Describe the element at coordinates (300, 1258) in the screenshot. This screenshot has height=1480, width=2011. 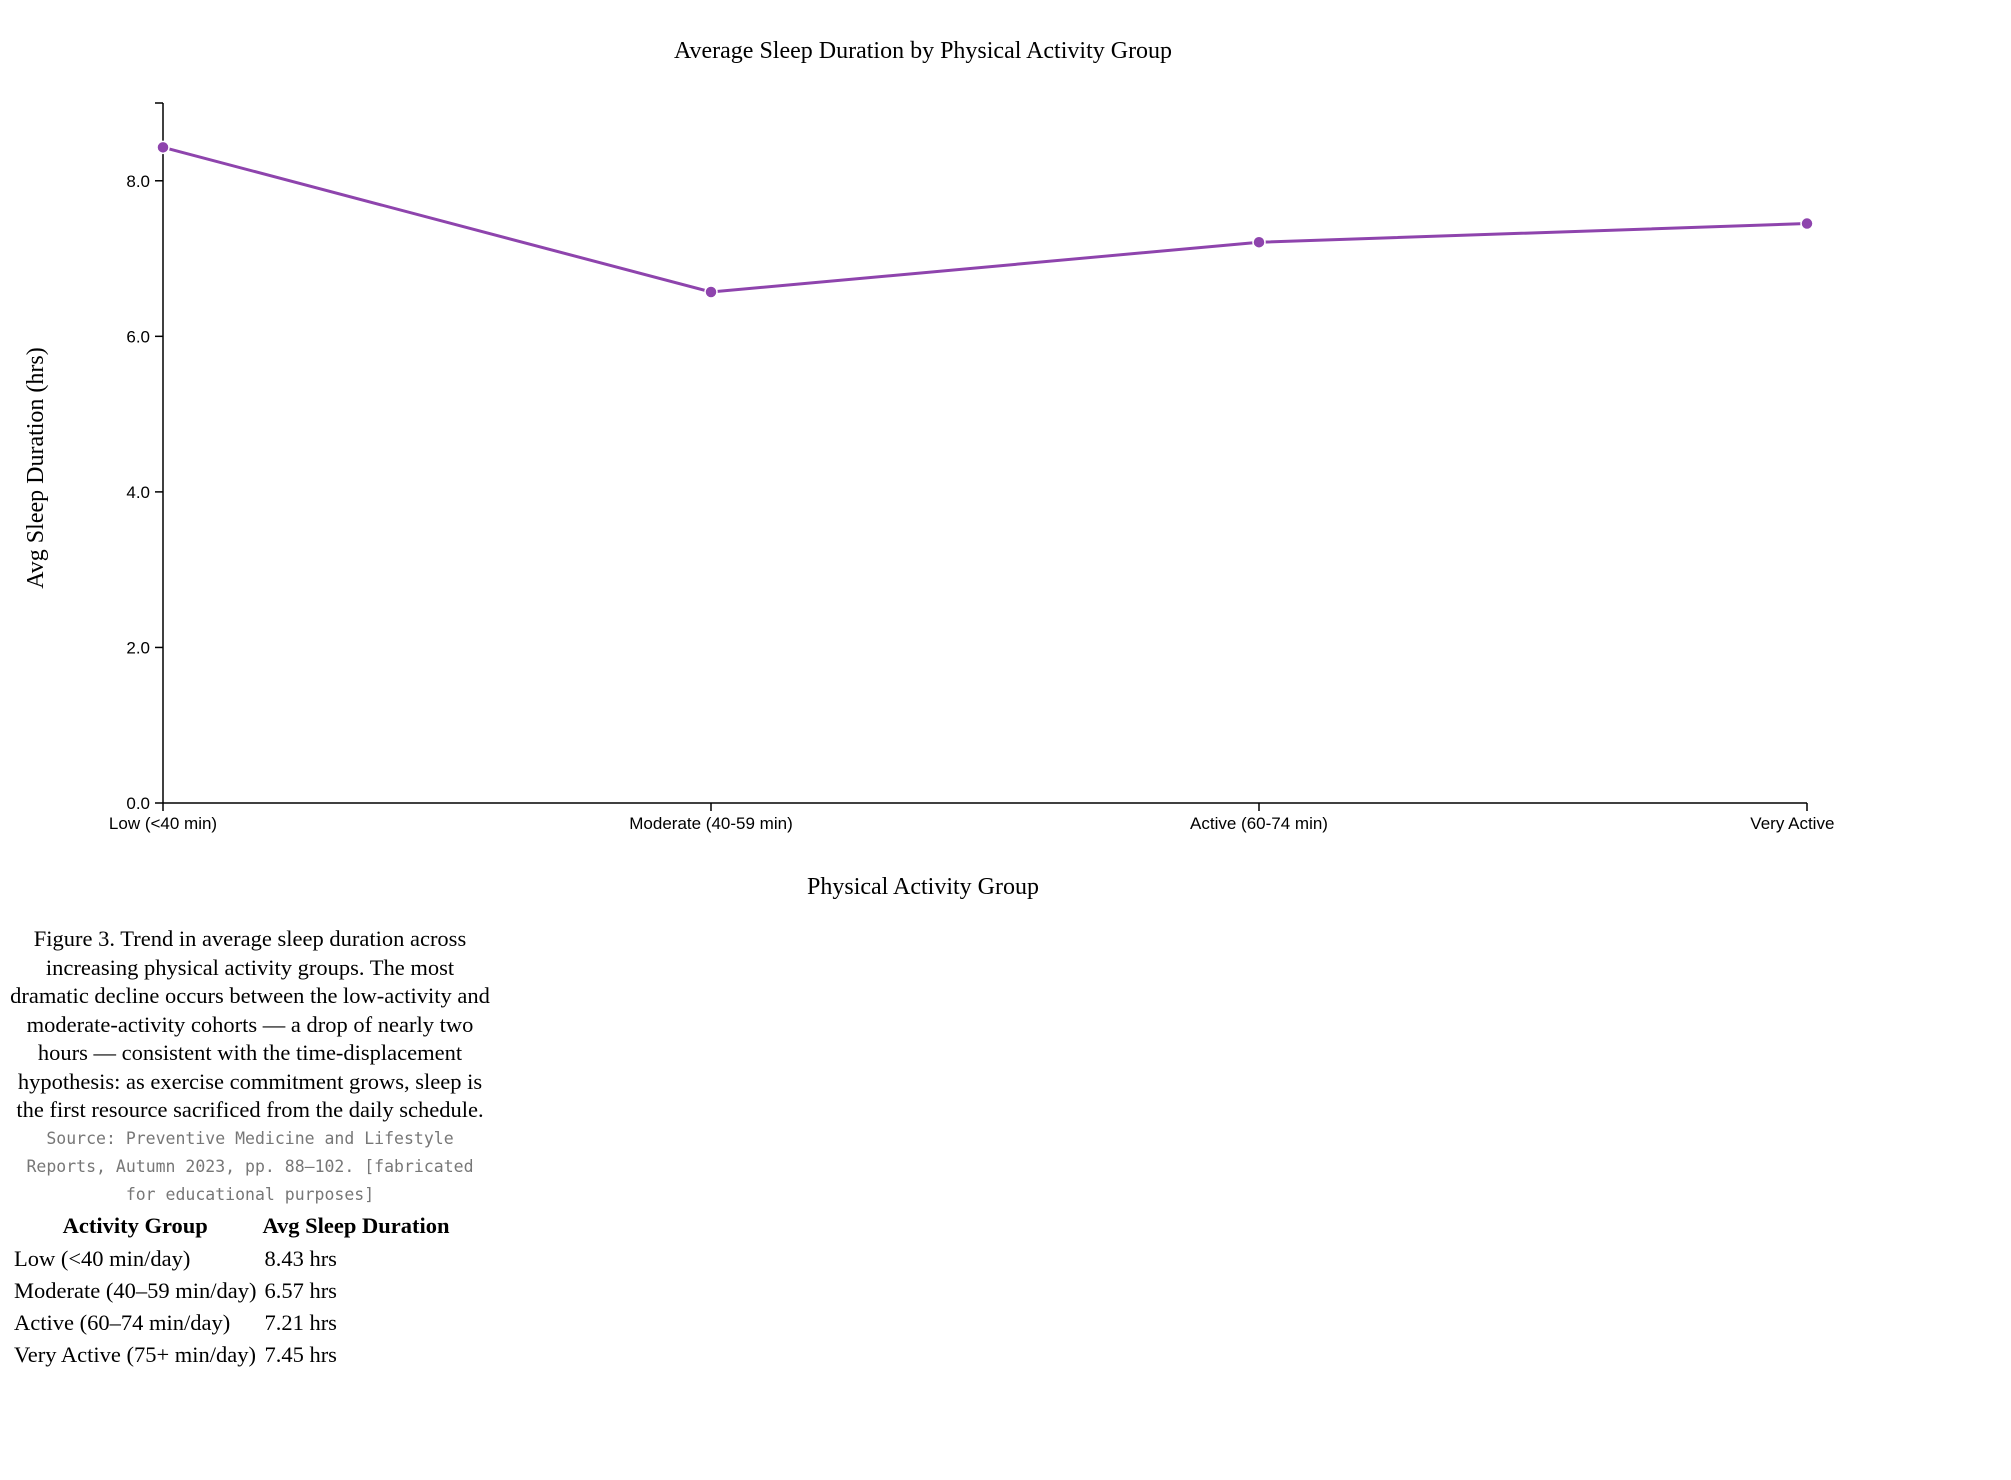
I see `table-cell-value: 8.43 hrs` at that location.